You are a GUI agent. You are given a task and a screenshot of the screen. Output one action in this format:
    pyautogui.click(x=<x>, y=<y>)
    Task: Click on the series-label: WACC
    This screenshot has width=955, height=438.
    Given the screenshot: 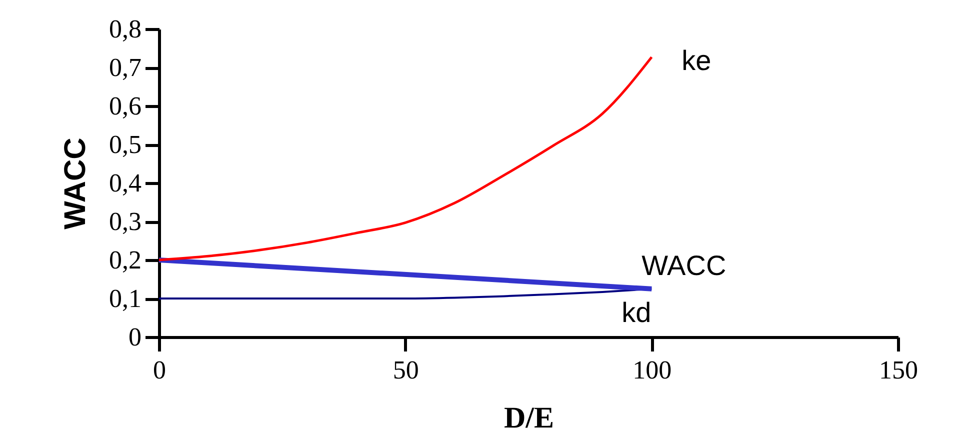 What is the action you would take?
    pyautogui.click(x=684, y=265)
    